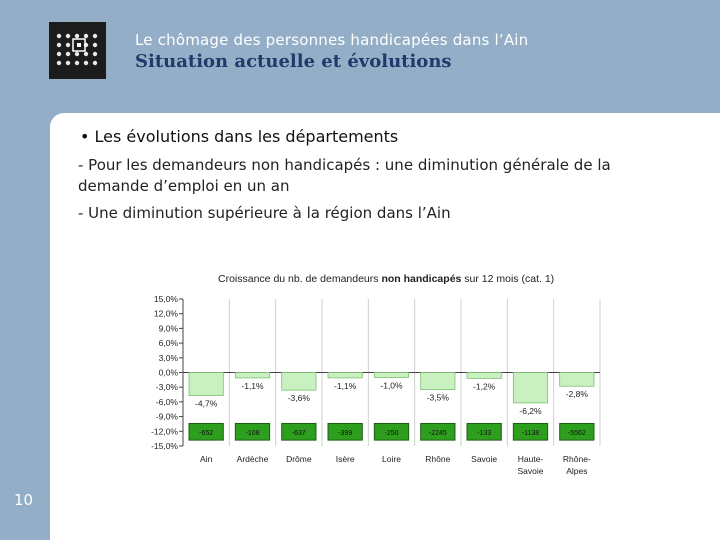 The height and width of the screenshot is (540, 720). I want to click on category-label: Drôme, so click(299, 459).